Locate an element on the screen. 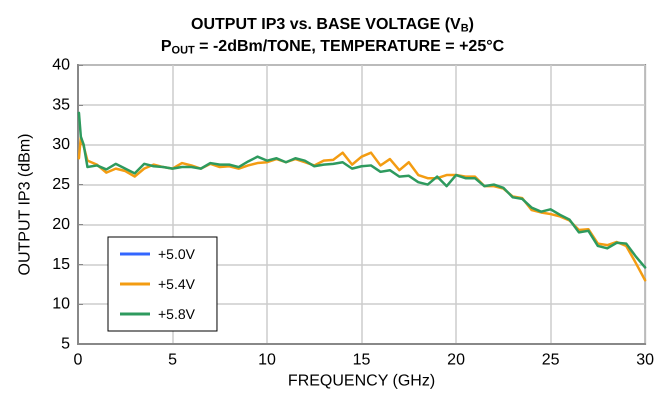  legend-label: +5.4V is located at coordinates (177, 284).